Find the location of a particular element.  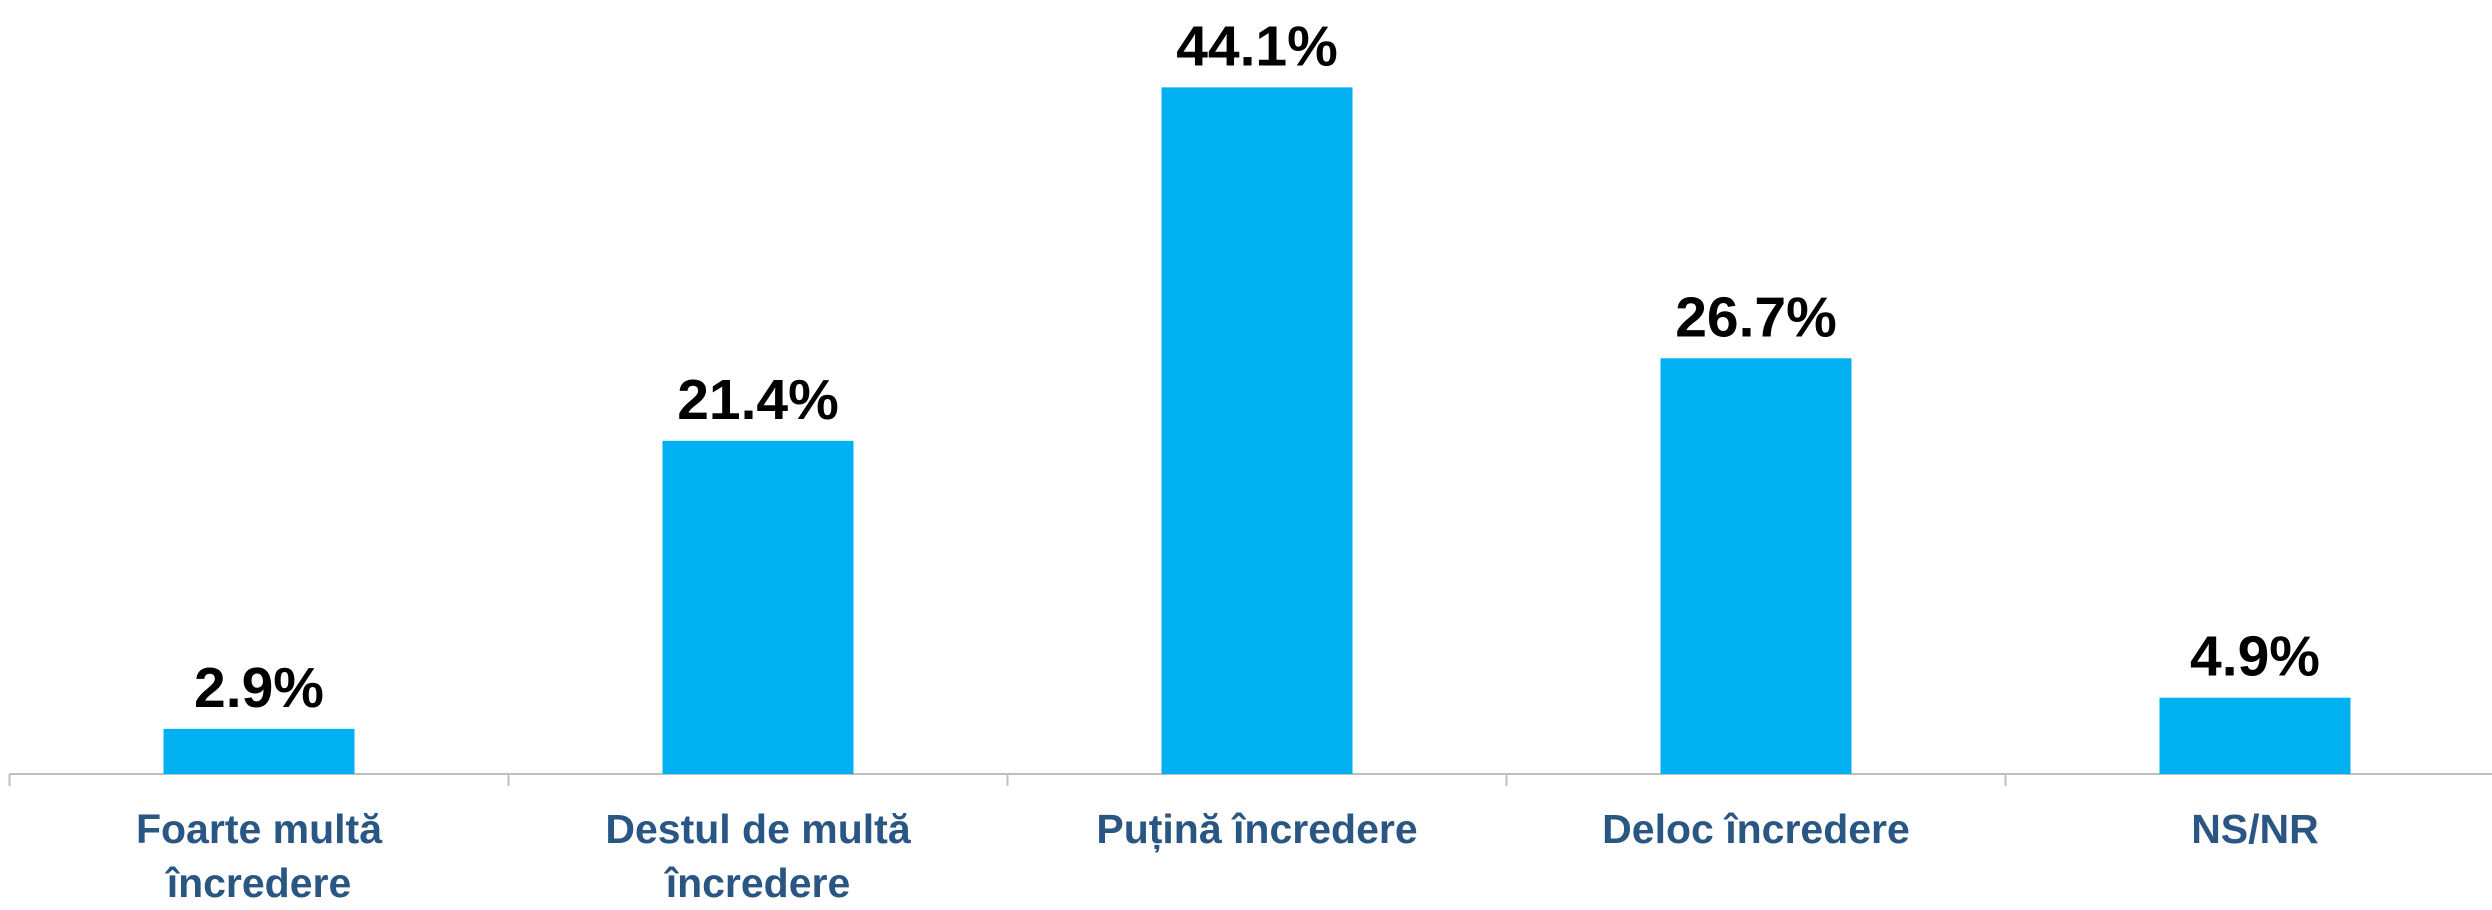

x-tick-label: NS/NR is located at coordinates (2255, 829).